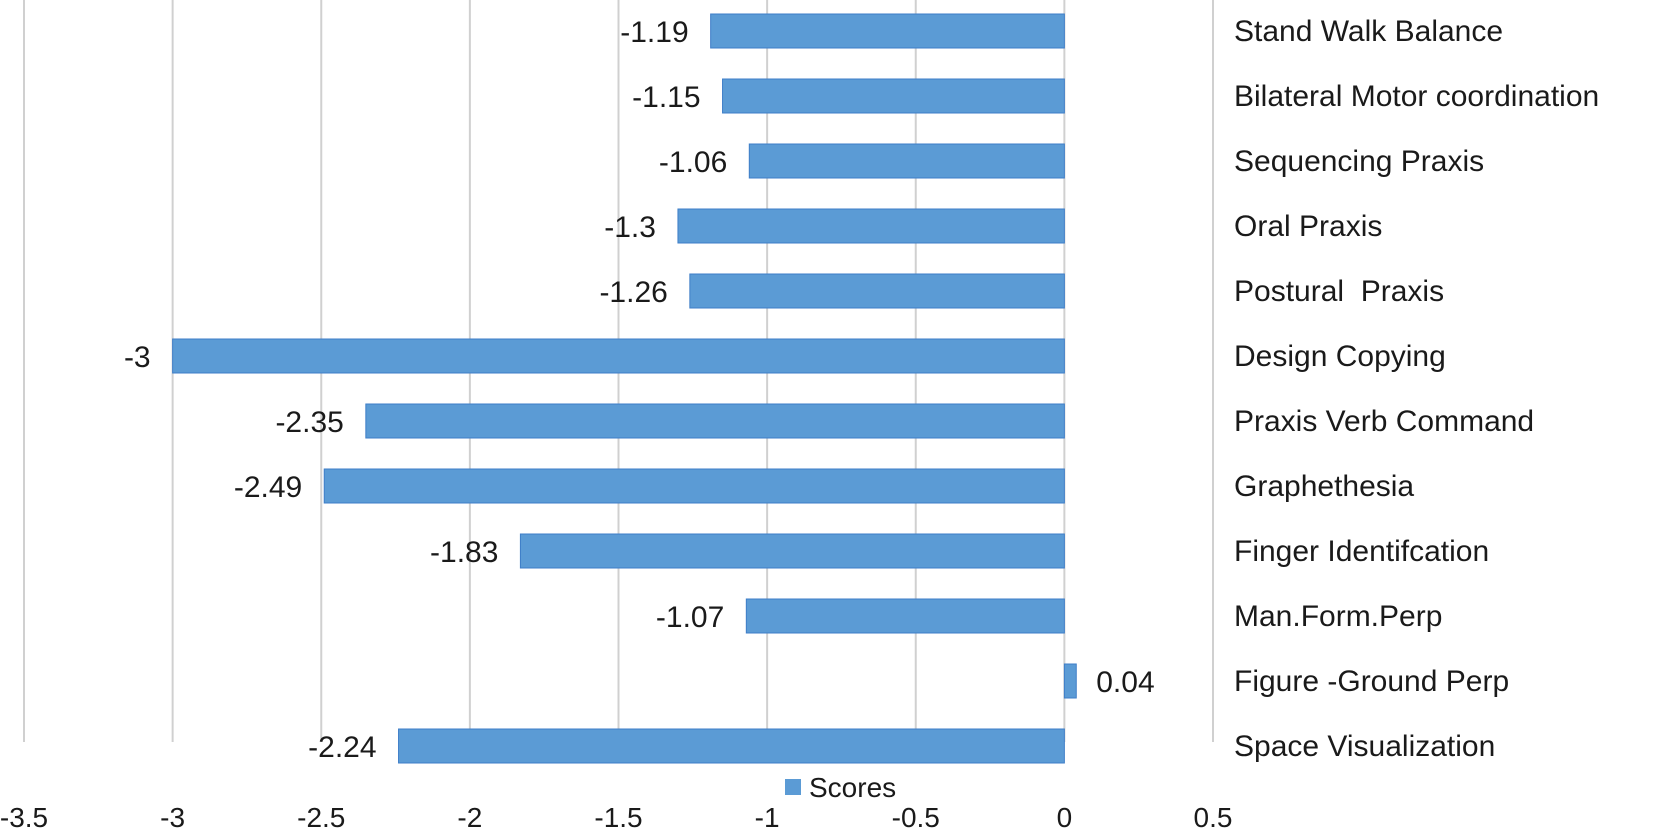 This screenshot has height=837, width=1654. What do you see at coordinates (654, 32) in the screenshot?
I see `data-label: -1.19` at bounding box center [654, 32].